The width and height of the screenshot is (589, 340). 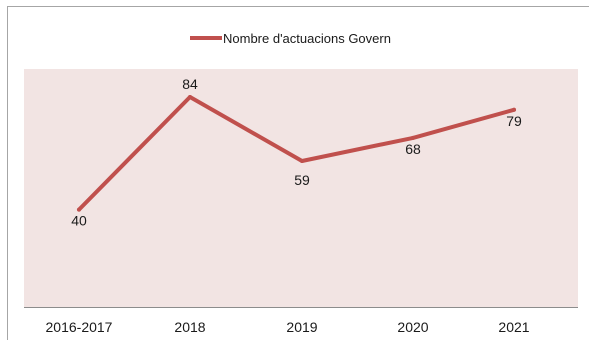 What do you see at coordinates (190, 84) in the screenshot?
I see `data-label: 84` at bounding box center [190, 84].